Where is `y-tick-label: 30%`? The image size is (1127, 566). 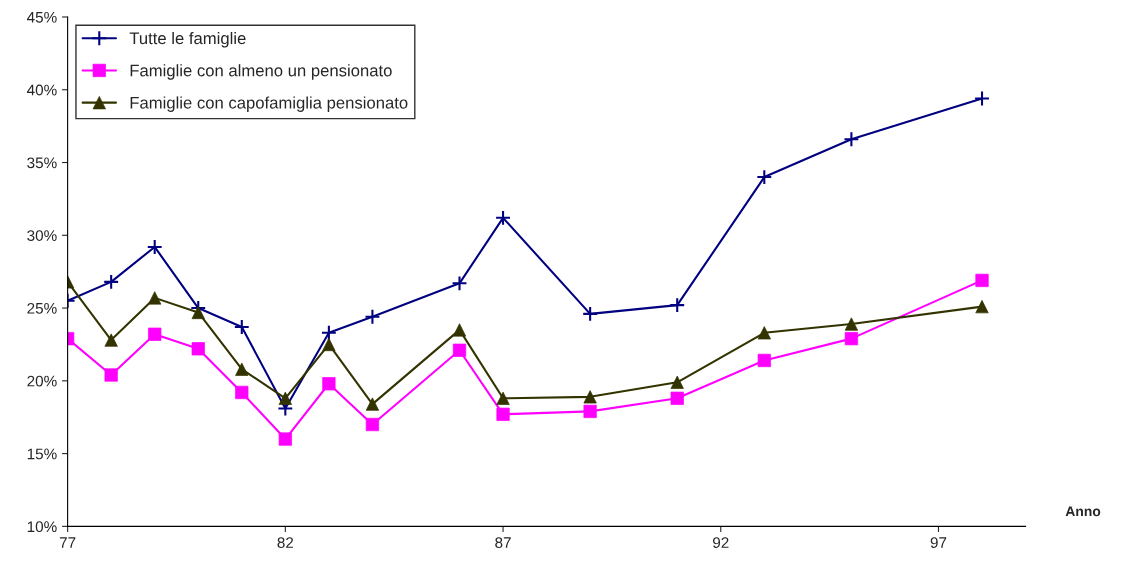
y-tick-label: 30% is located at coordinates (42, 235).